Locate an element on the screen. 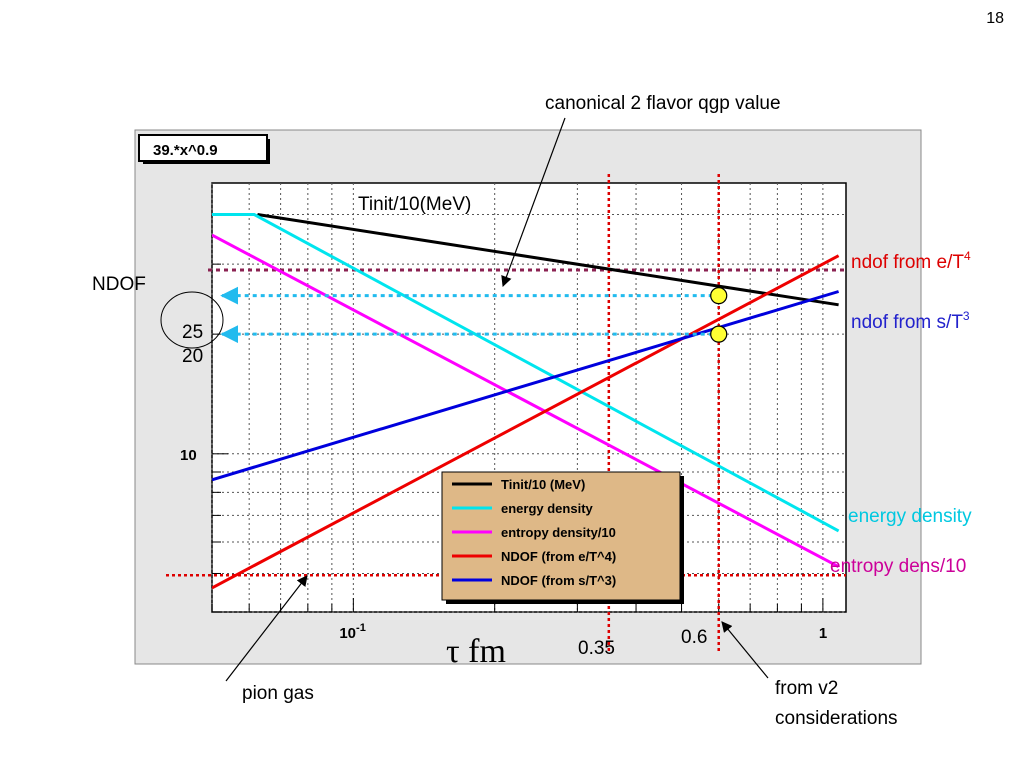 This screenshot has width=1024, height=768. legend-label: energy density is located at coordinates (547, 508).